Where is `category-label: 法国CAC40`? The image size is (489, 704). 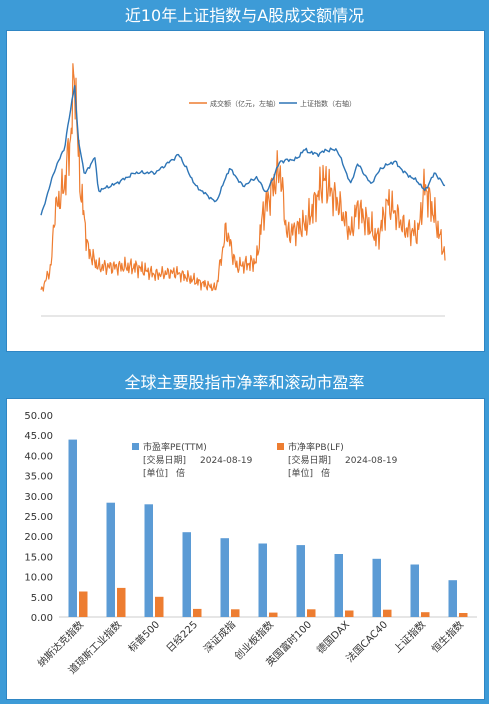 category-label: 法国CAC40 is located at coordinates (366, 641).